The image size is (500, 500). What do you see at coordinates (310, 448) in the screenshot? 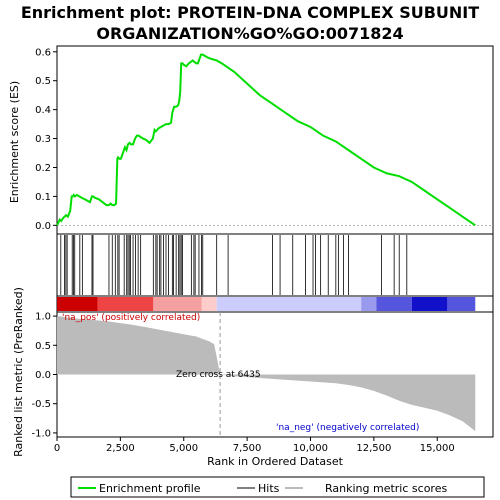
I see `x-tick-label: 10,000` at bounding box center [310, 448].